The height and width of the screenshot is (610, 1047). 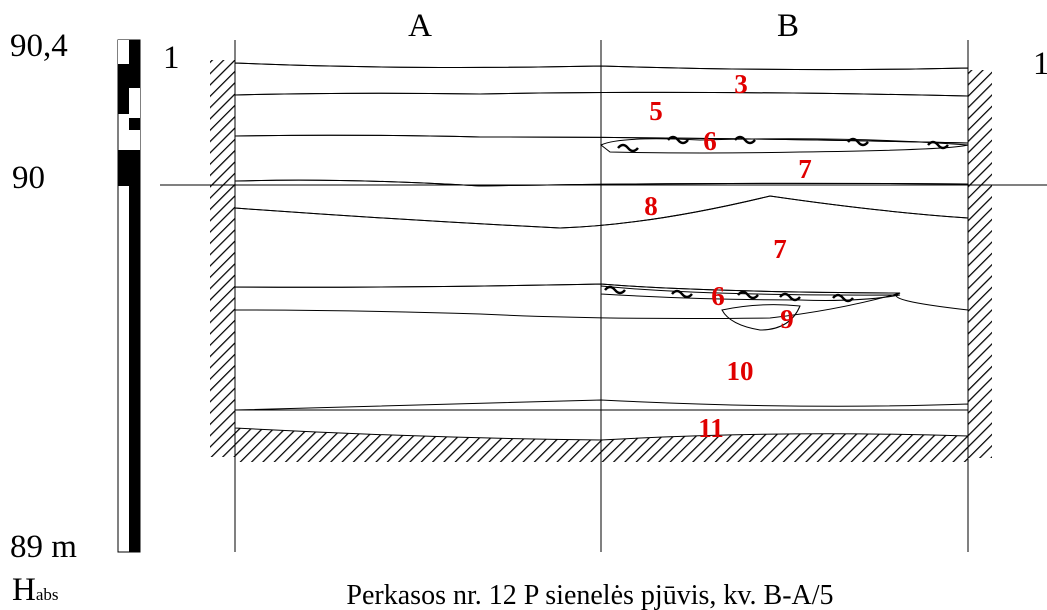 What do you see at coordinates (711, 428) in the screenshot?
I see `layer-label: 11` at bounding box center [711, 428].